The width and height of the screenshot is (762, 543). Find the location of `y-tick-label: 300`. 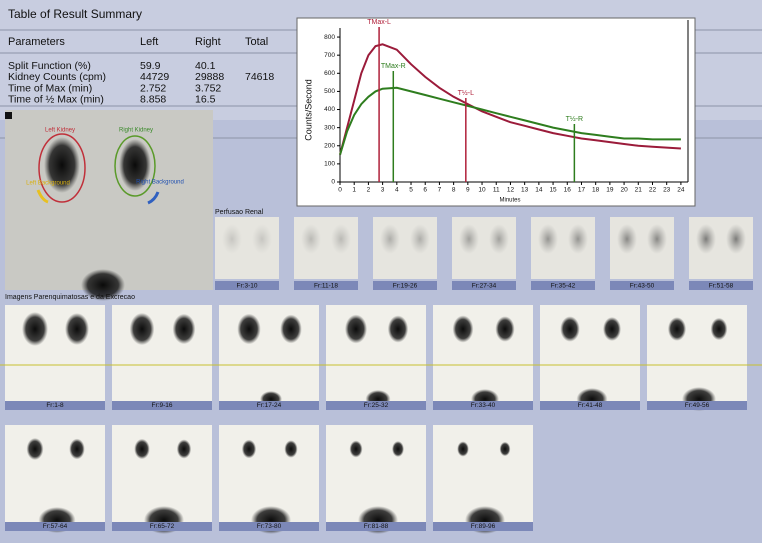

y-tick-label: 300 is located at coordinates (329, 127).